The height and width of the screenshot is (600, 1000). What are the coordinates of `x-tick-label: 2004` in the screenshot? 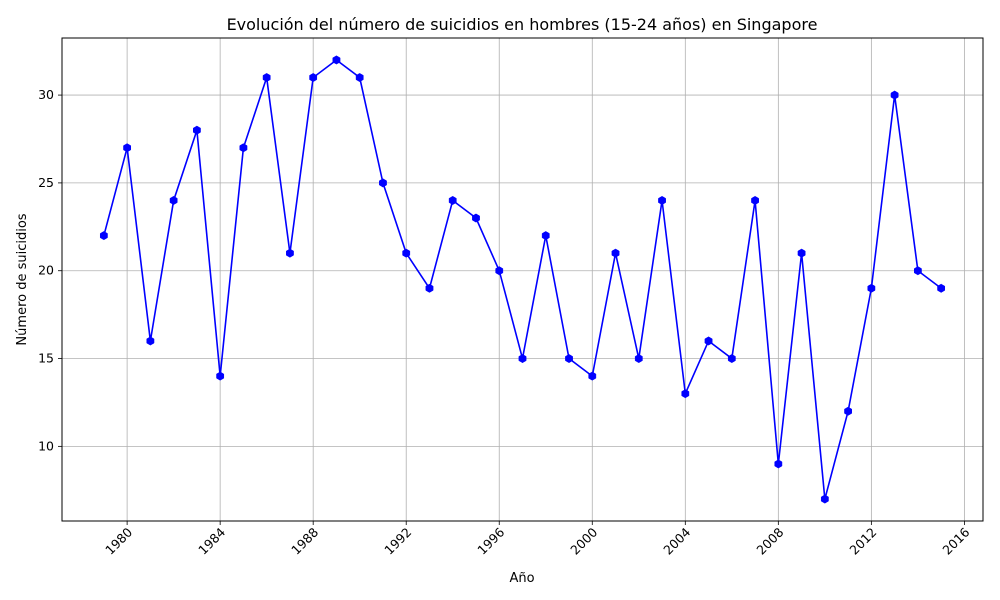 It's located at (676, 540).